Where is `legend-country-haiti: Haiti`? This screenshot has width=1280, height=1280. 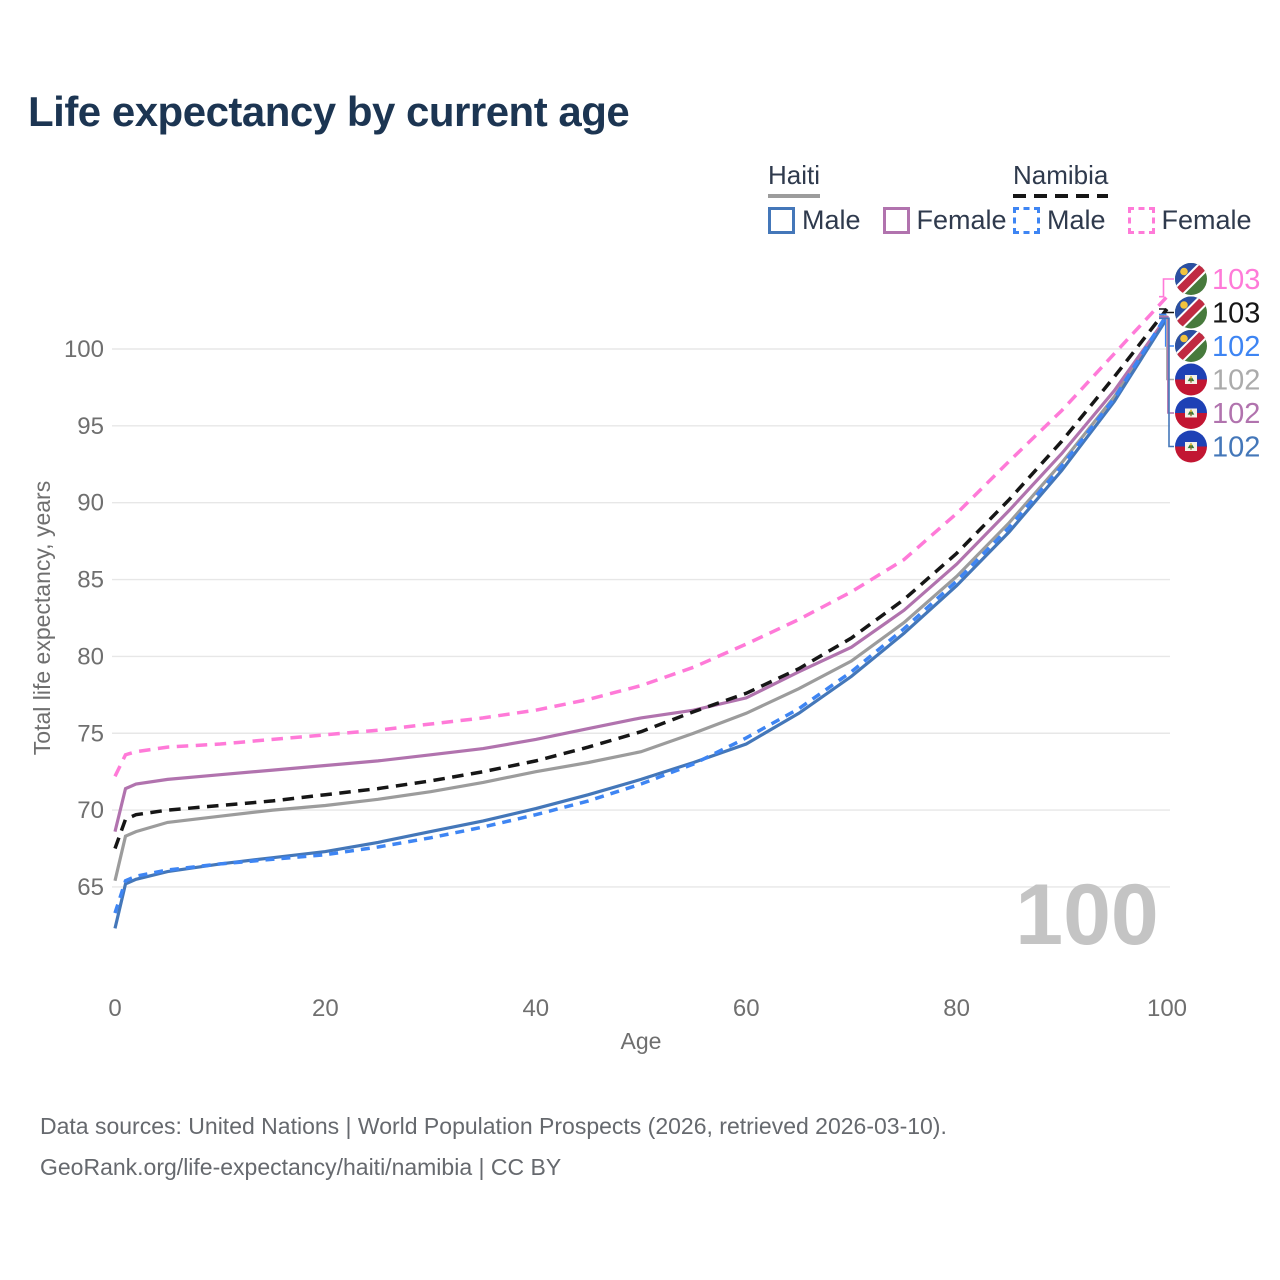 legend-country-haiti: Haiti is located at coordinates (794, 179).